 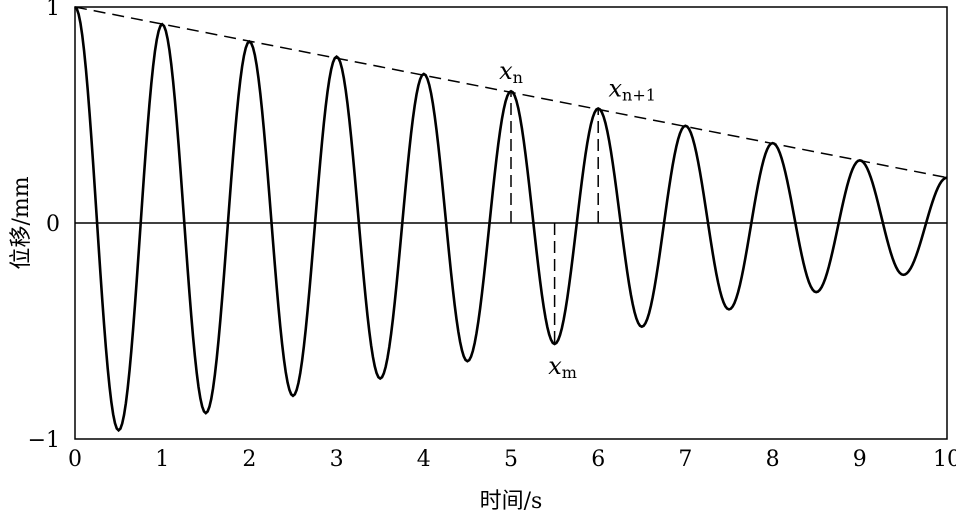 What do you see at coordinates (249, 459) in the screenshot?
I see `x-tick-label: 2` at bounding box center [249, 459].